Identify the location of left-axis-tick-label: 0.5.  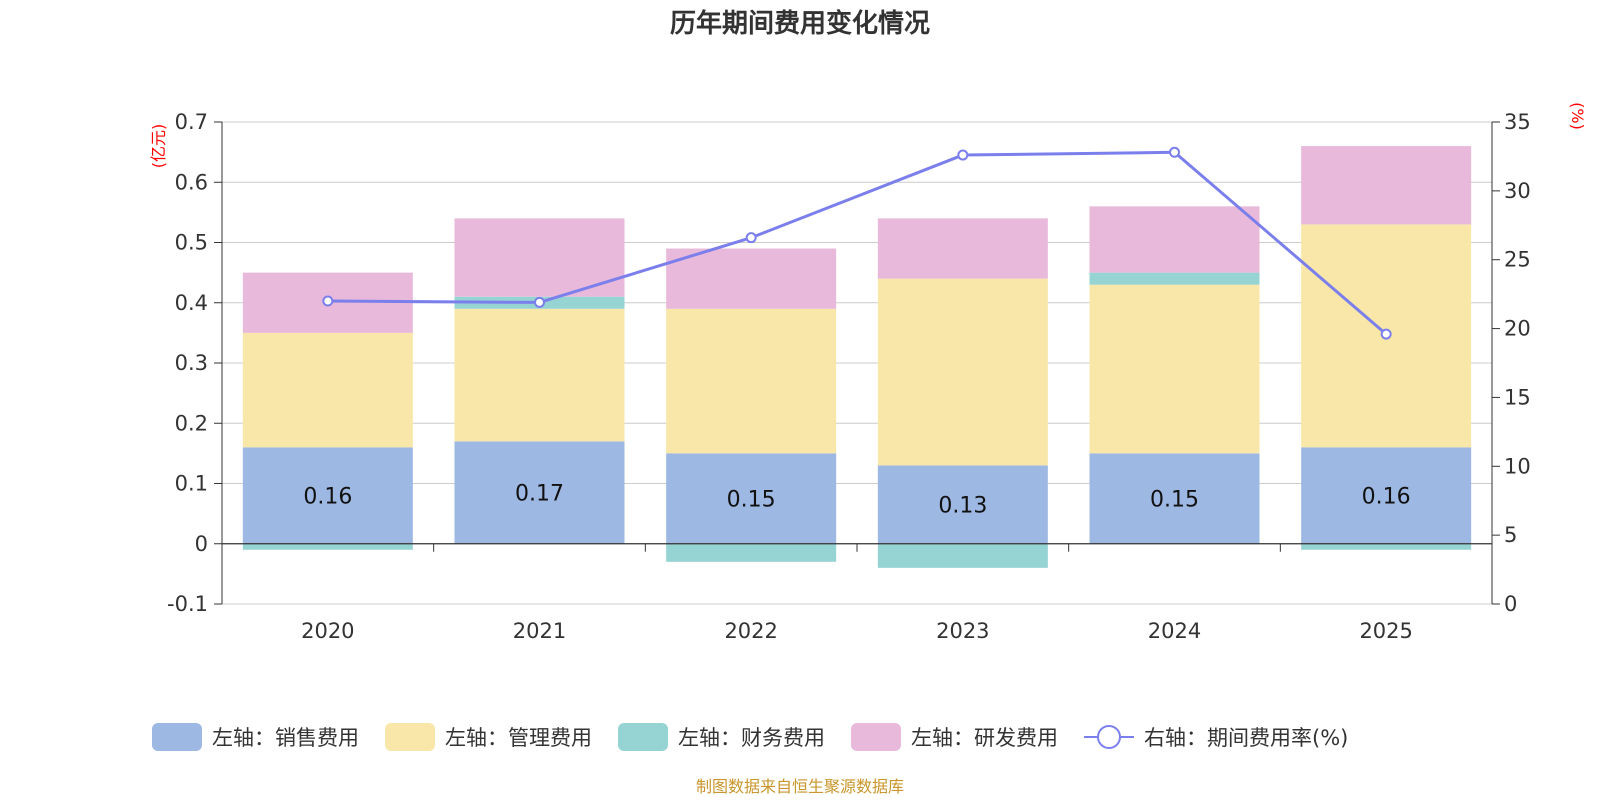
(191, 243).